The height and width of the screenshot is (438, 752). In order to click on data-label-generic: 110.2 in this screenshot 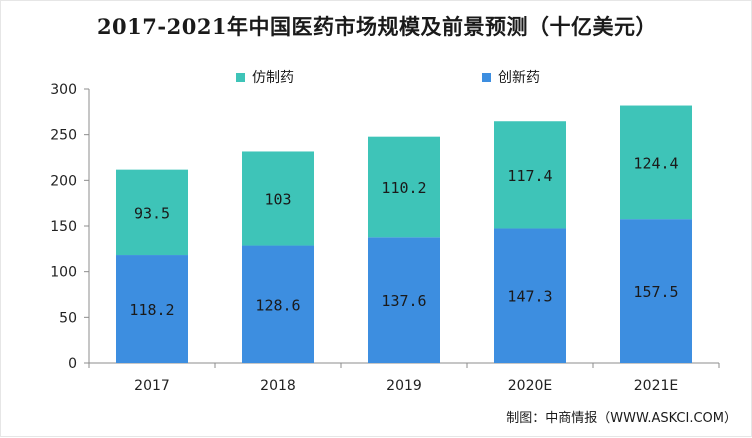, I will do `click(403, 188)`.